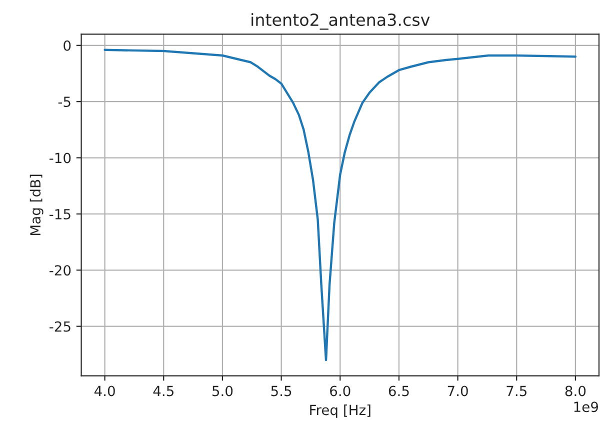 The image size is (602, 427). What do you see at coordinates (222, 391) in the screenshot?
I see `x-tick-label: 5.0` at bounding box center [222, 391].